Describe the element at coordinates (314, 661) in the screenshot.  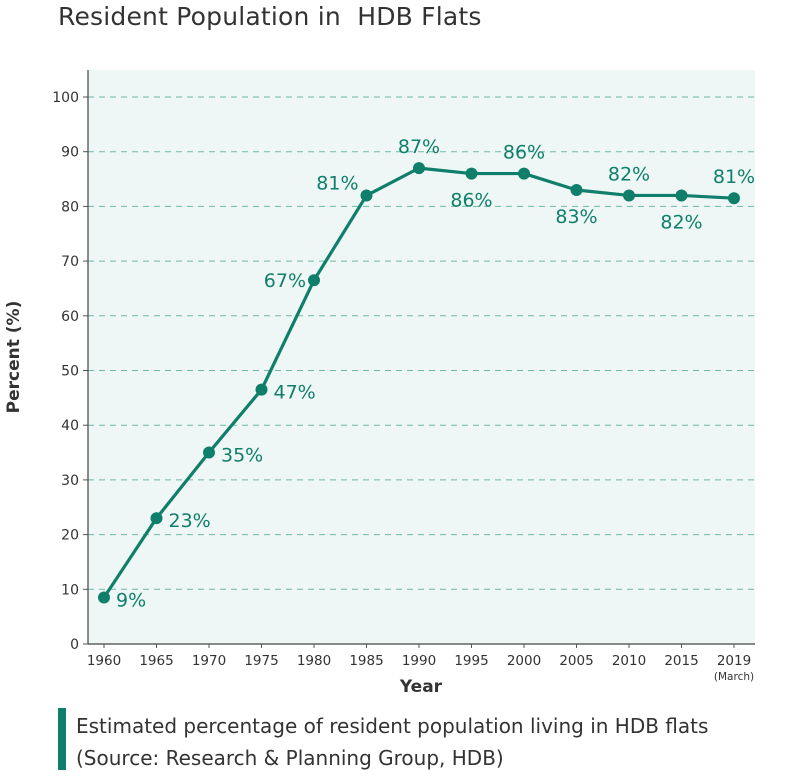
I see `x-tick-label: 1980` at that location.